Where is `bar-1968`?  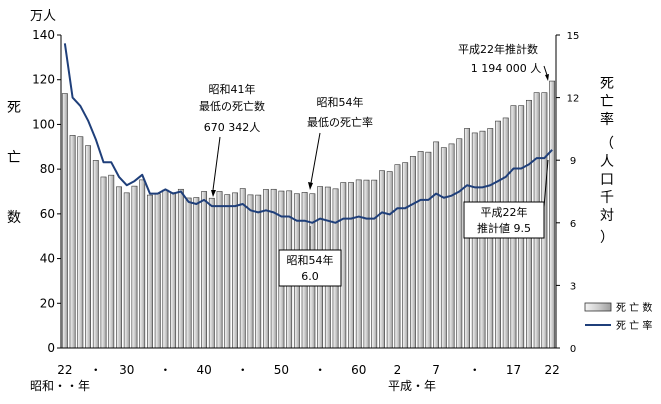 bar-1968 is located at coordinates (227, 271).